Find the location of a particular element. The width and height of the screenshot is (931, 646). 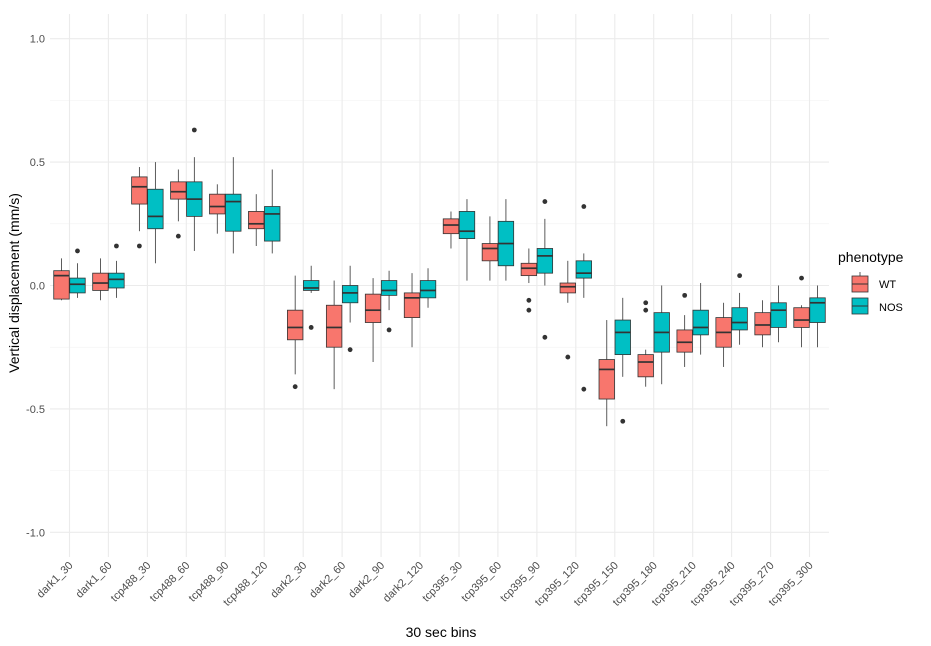

y-tick-label: -0.5 is located at coordinates (35, 410).